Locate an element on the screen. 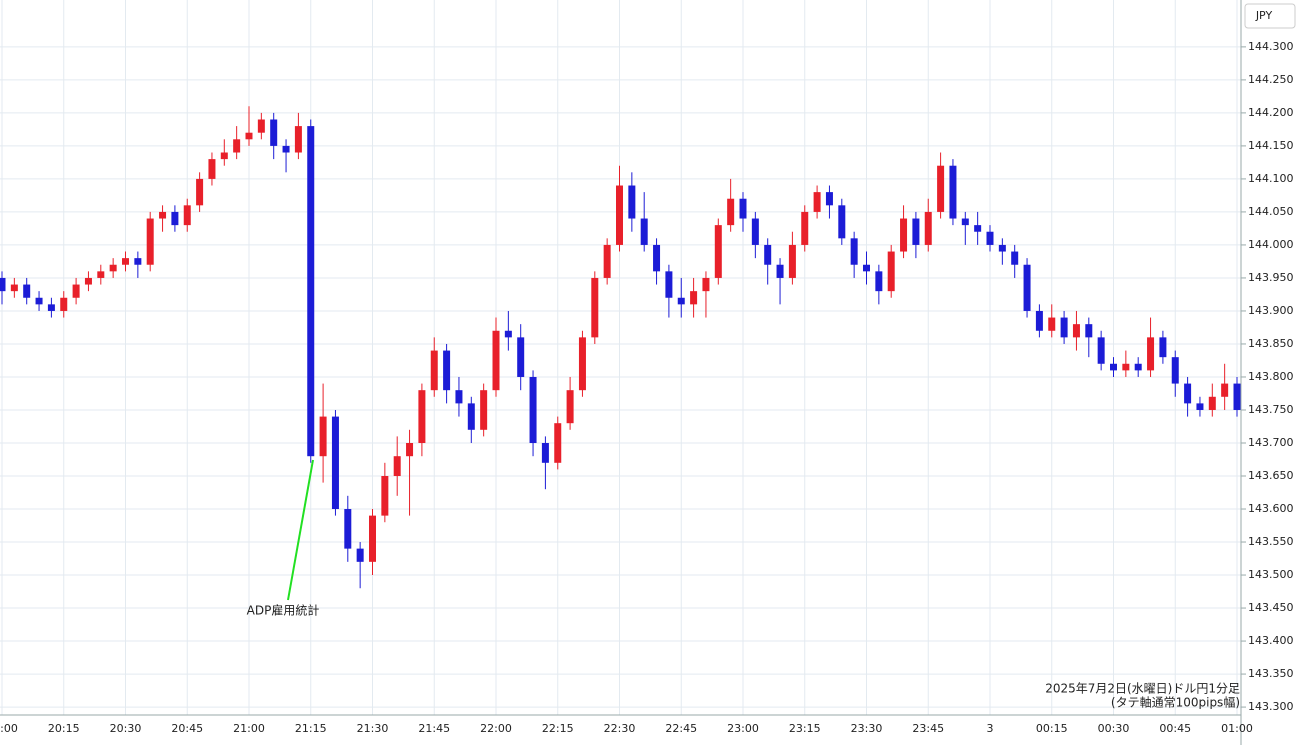 This screenshot has height=745, width=1300. x-tick-label: 21:00 is located at coordinates (249, 728).